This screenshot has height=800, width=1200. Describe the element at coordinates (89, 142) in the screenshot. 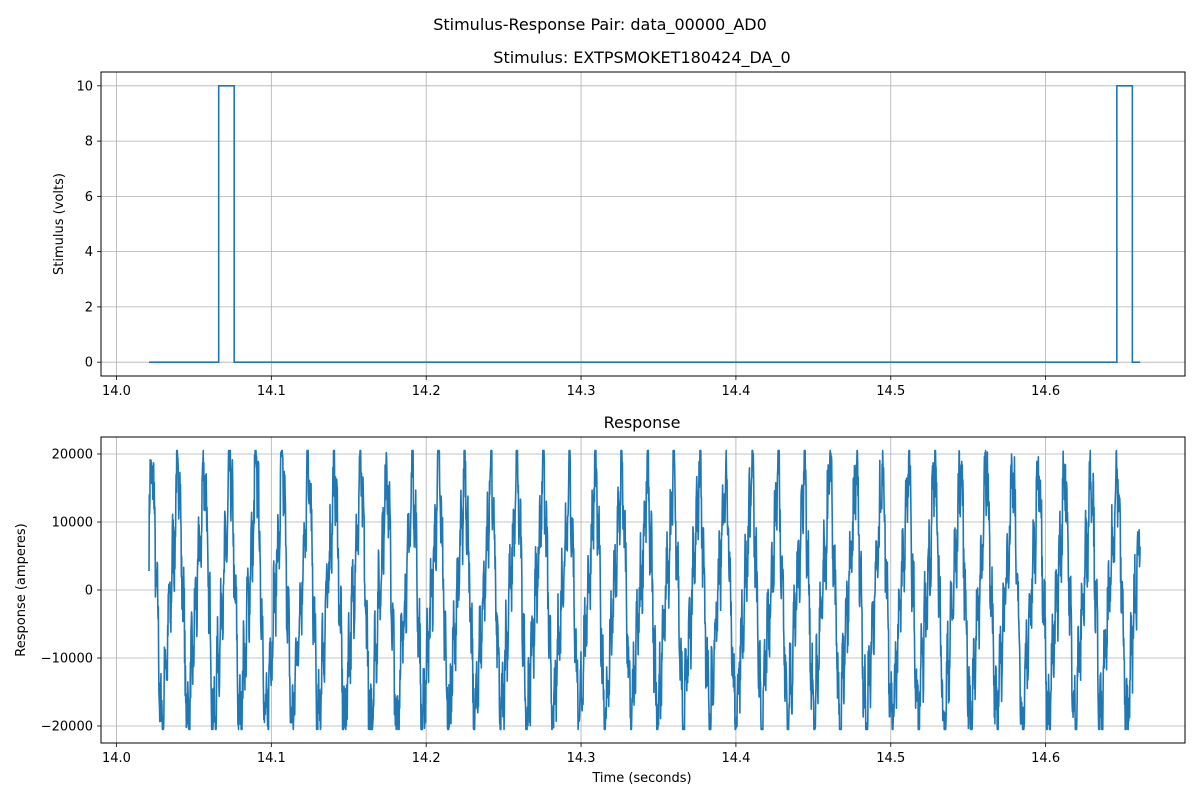

I see `y-tick-label: 8` at that location.